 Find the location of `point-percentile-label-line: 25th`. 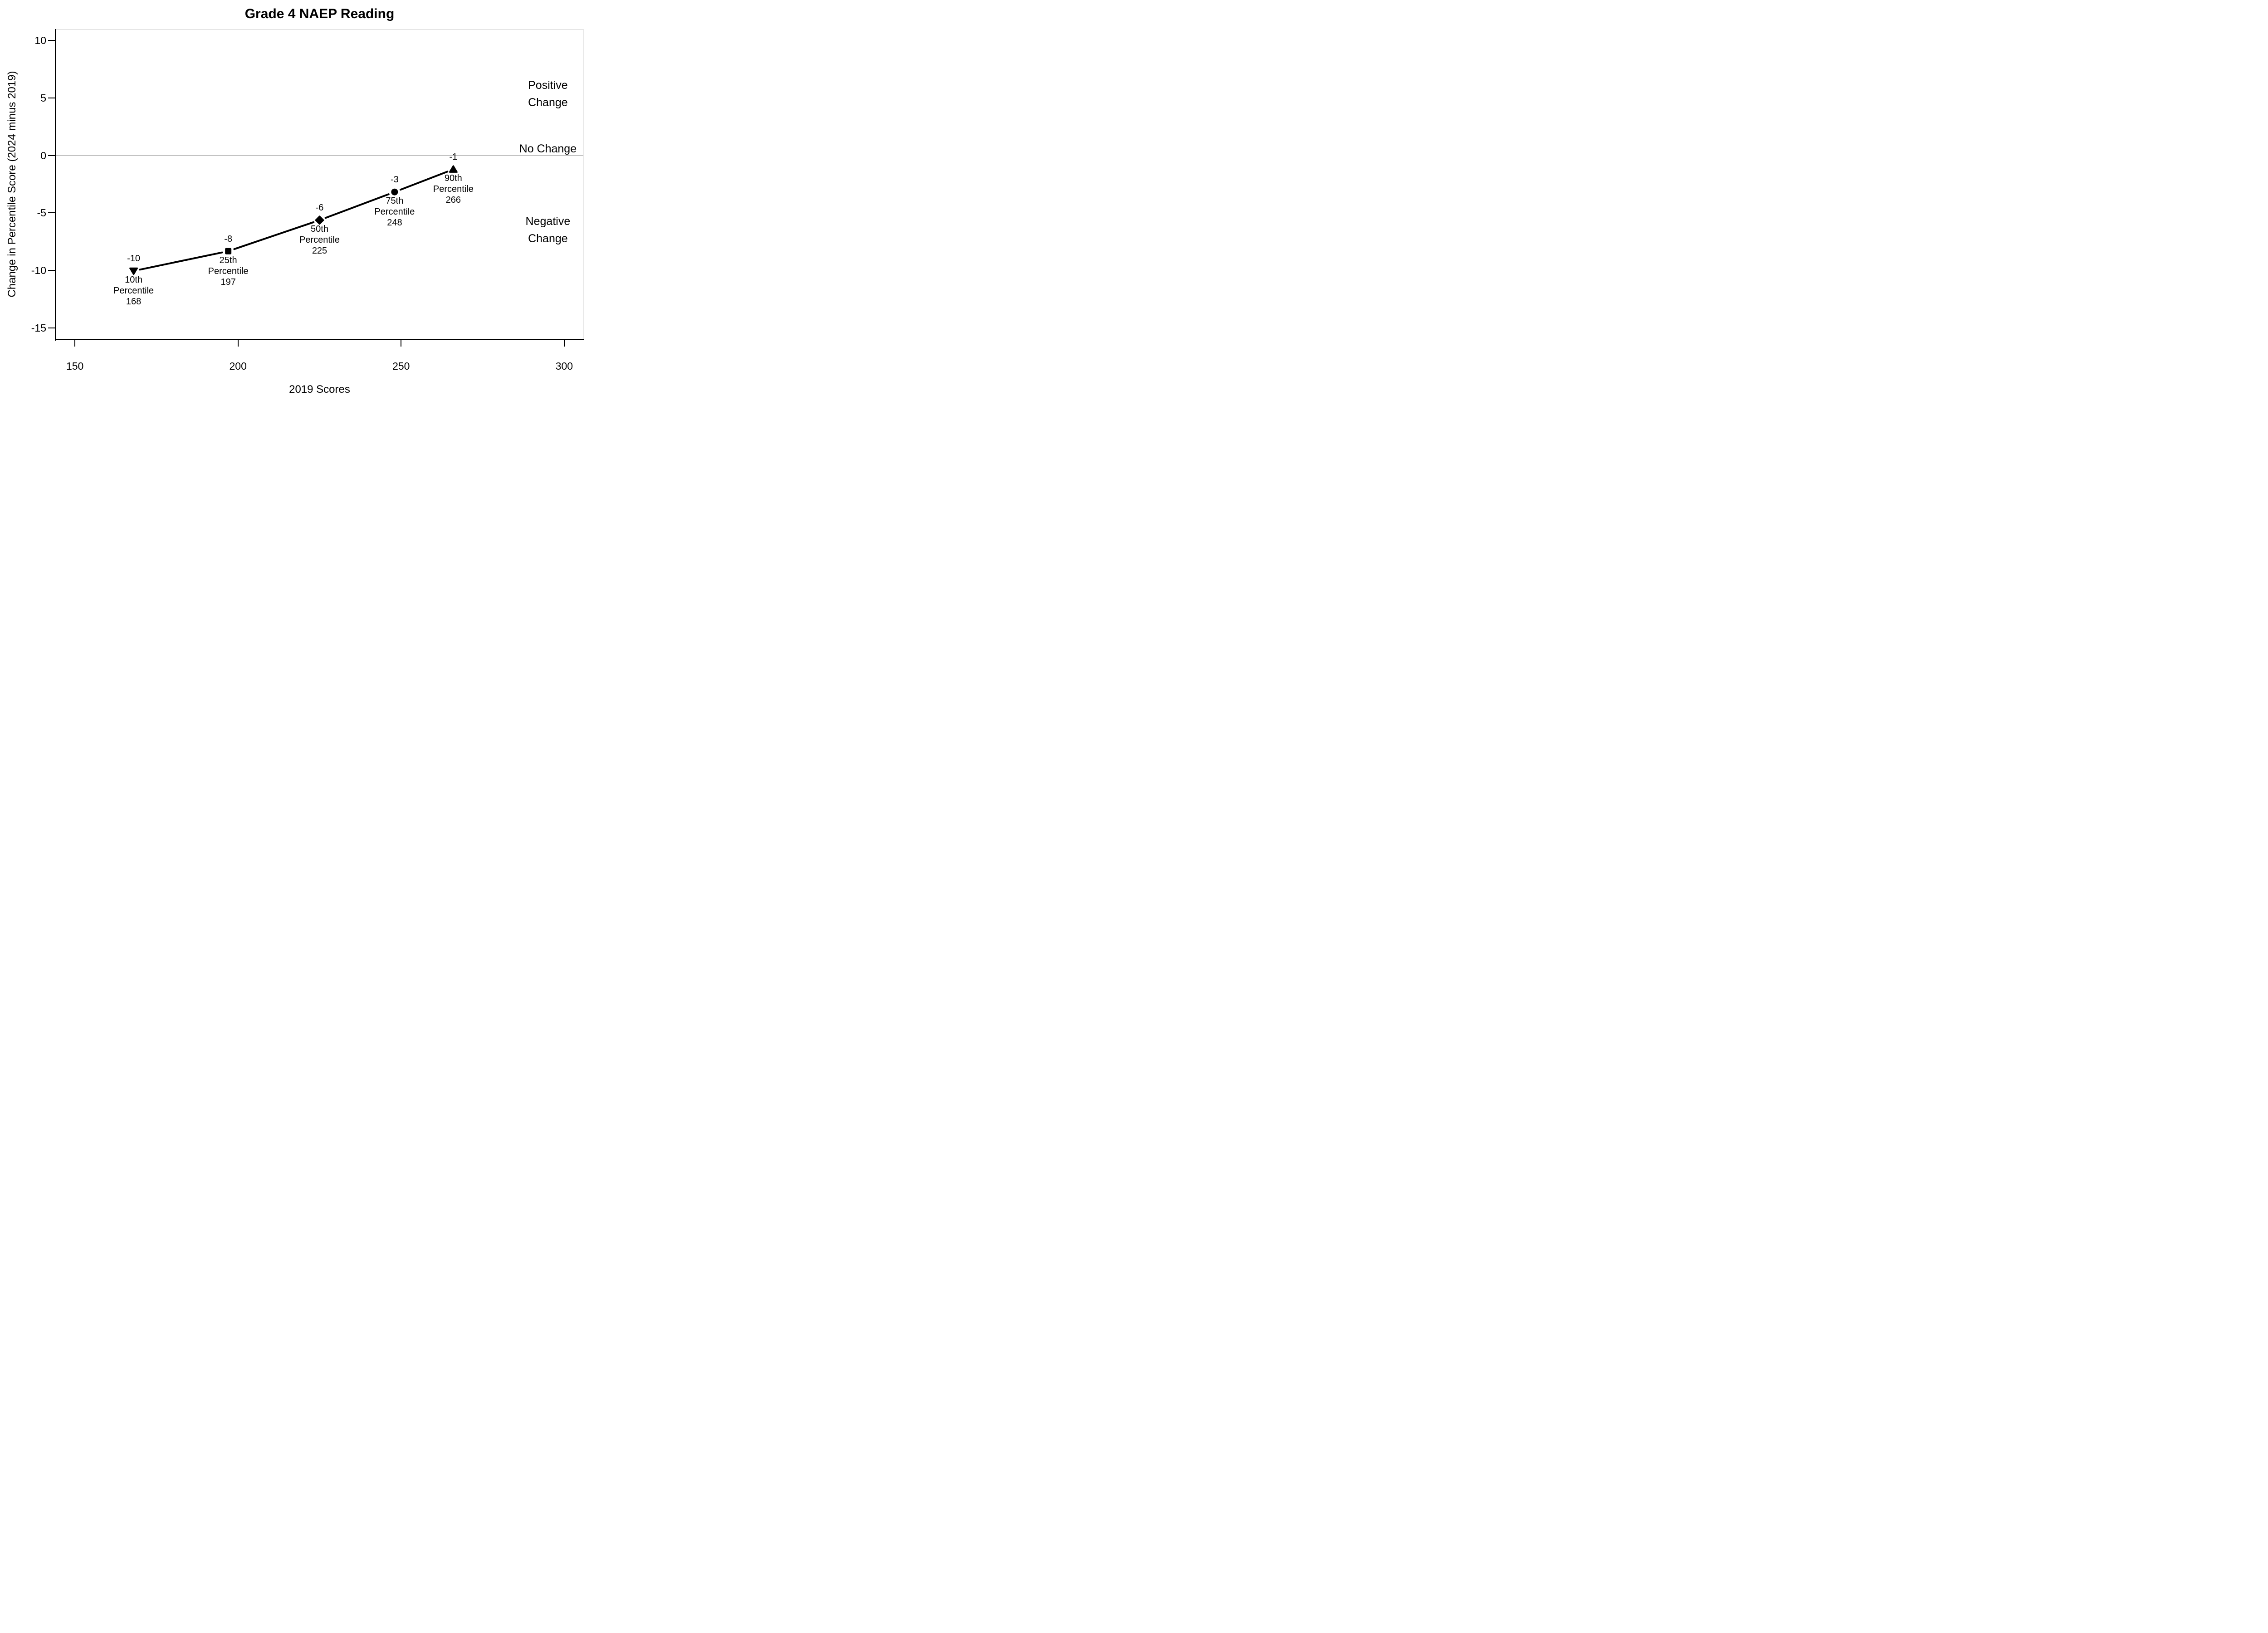

point-percentile-label-line: 25th is located at coordinates (228, 260).